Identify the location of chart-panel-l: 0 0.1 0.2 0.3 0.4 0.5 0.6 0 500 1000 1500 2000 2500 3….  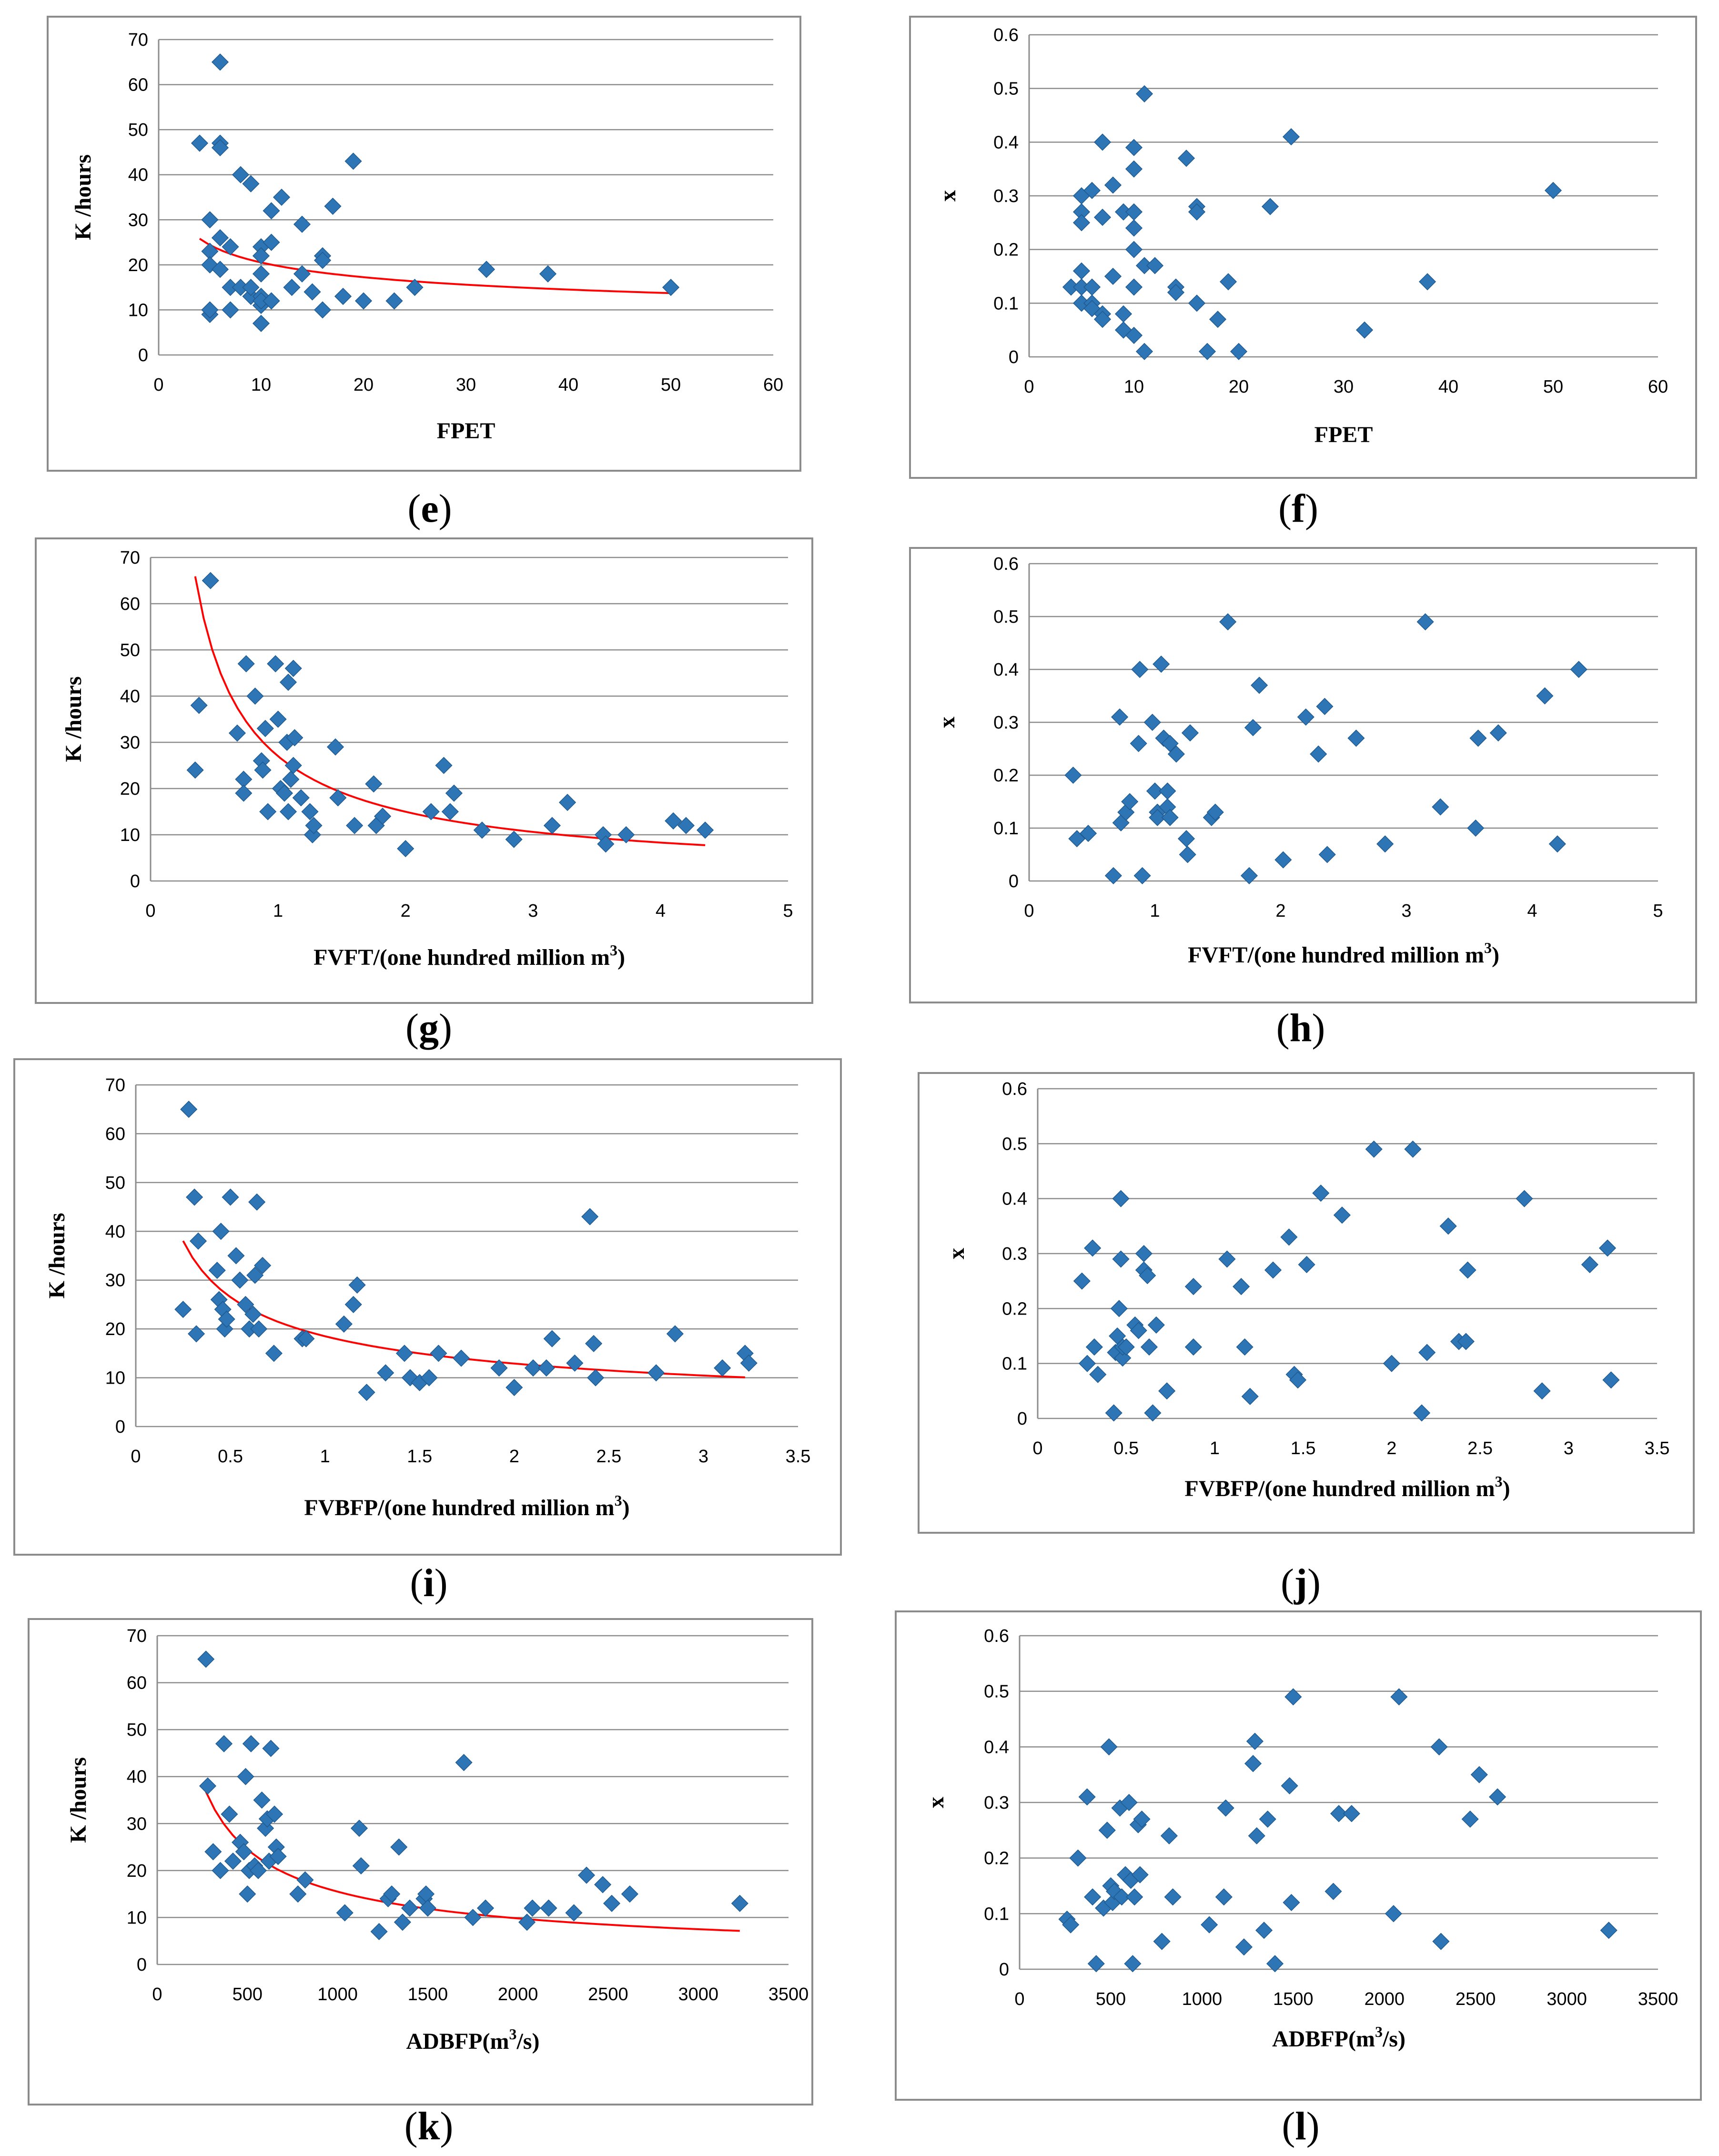
(1298, 1879).